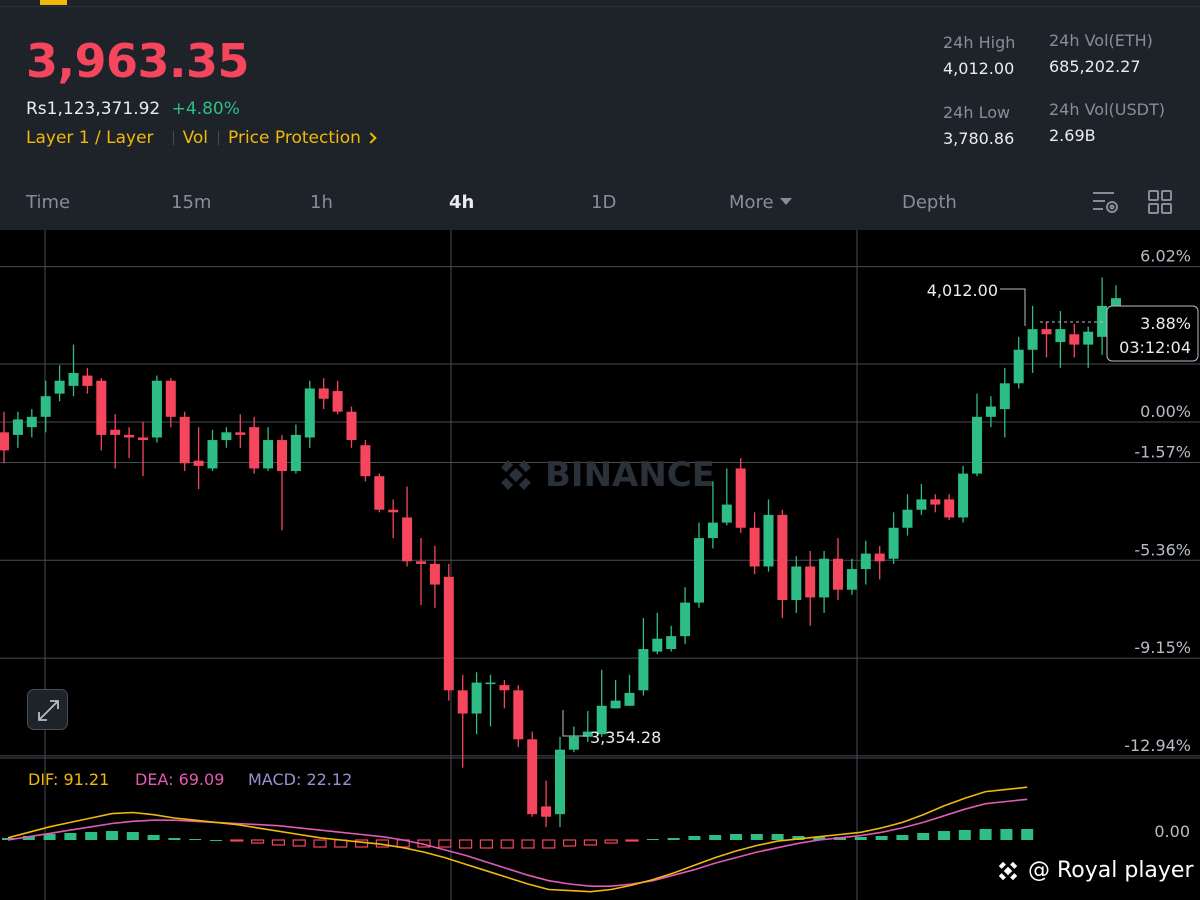  What do you see at coordinates (195, 138) in the screenshot?
I see `tag-vol: Vol` at bounding box center [195, 138].